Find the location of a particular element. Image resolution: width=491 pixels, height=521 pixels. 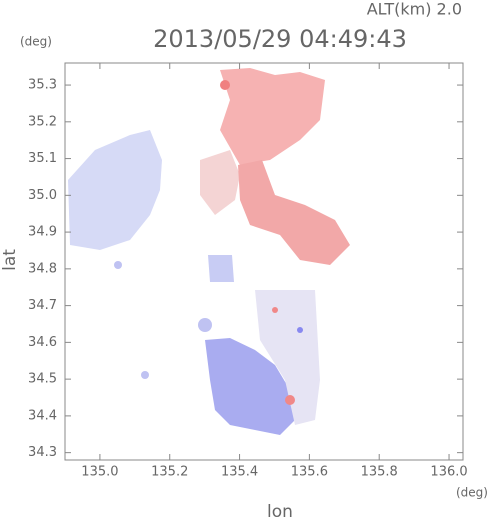

y-tick-label: 34.6 is located at coordinates (42, 342).